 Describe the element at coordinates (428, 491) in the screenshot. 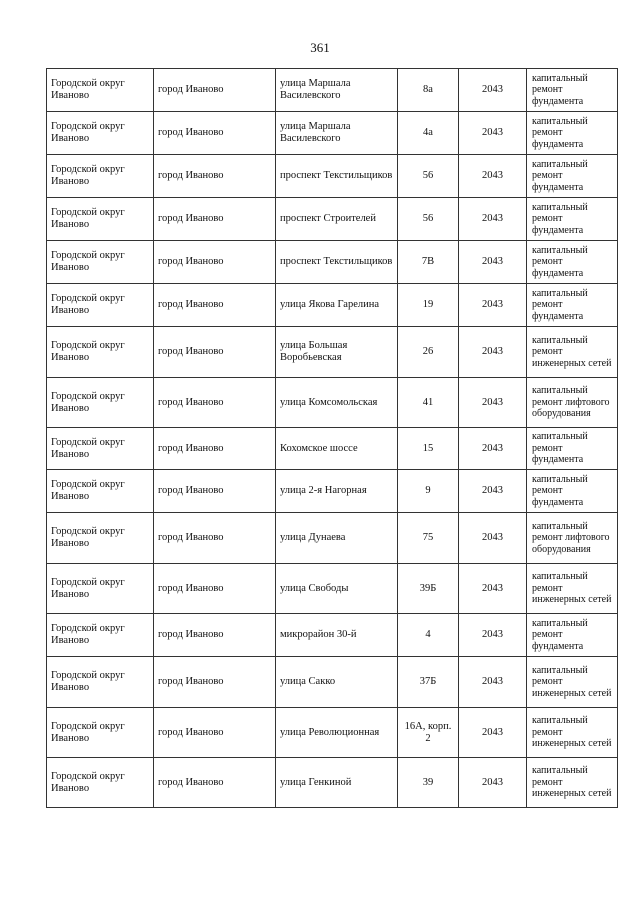

I see `cell-house: 9` at that location.